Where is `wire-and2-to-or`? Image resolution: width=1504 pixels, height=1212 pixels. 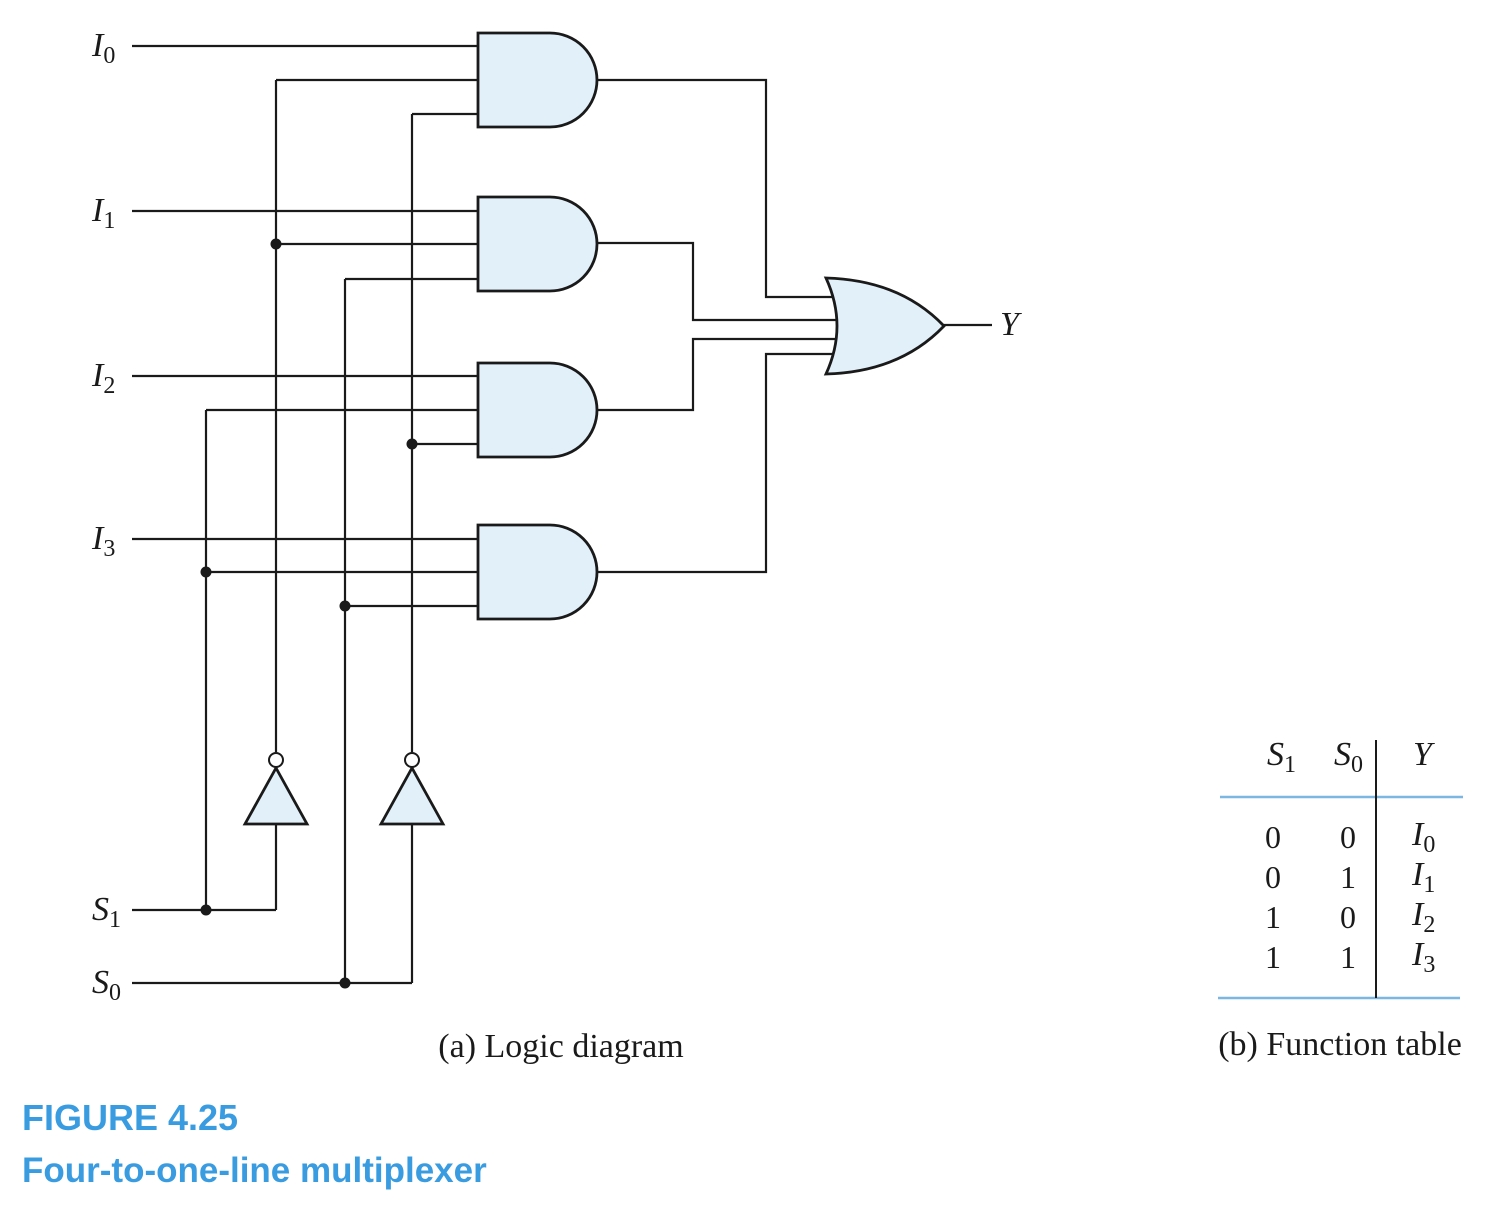 wire-and2-to-or is located at coordinates (718, 374).